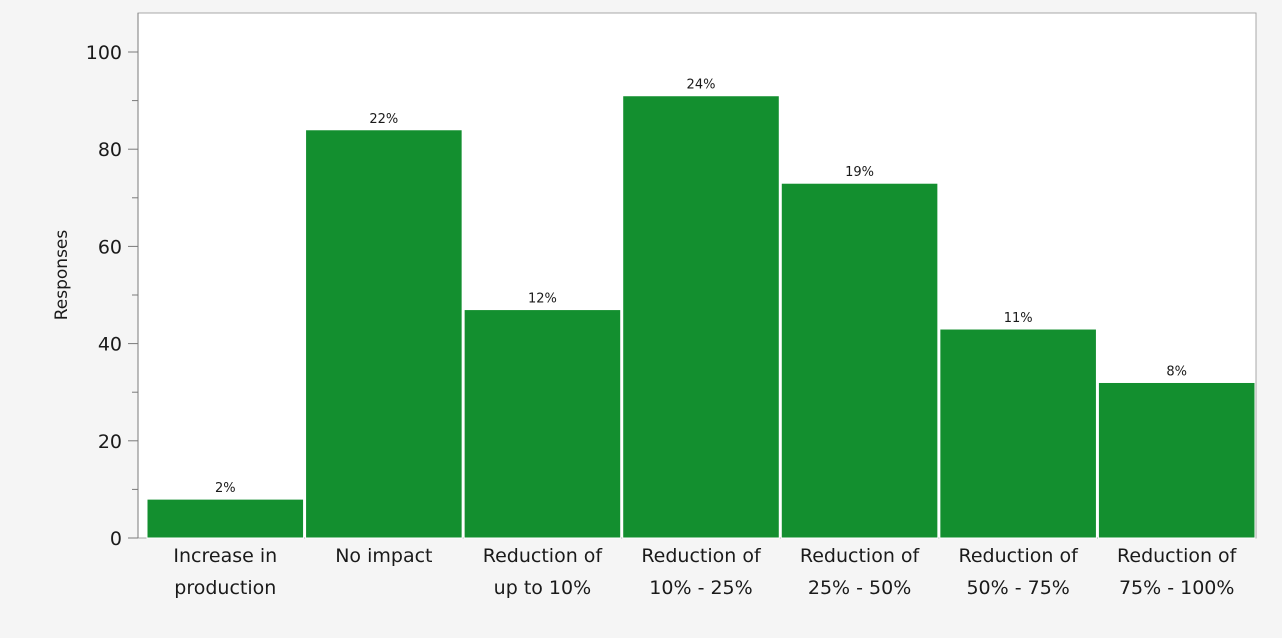 The height and width of the screenshot is (638, 1282). Describe the element at coordinates (1177, 572) in the screenshot. I see `x-tick-label: Reduction of 75% - 100%` at that location.